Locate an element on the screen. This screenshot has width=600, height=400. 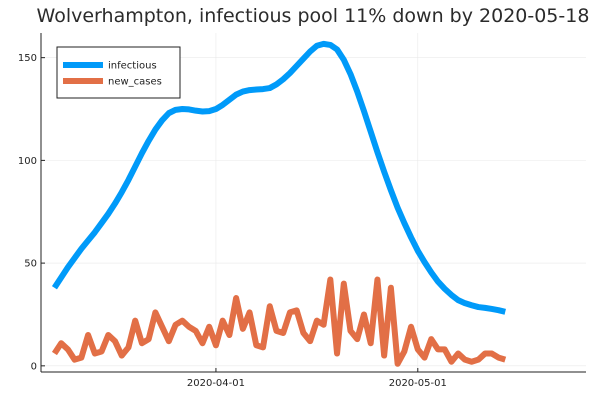
y-tick-label: 100 is located at coordinates (27, 161).